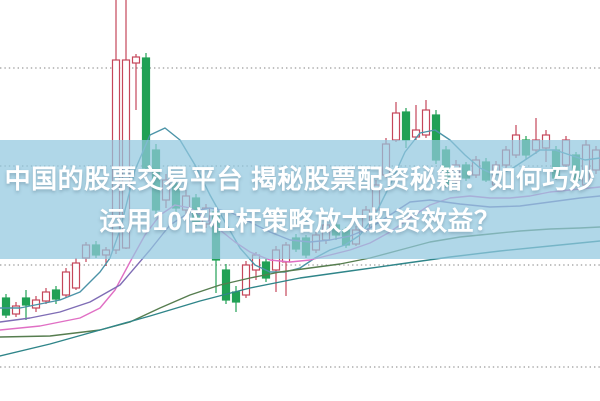 The width and height of the screenshot is (600, 401). I want to click on headline-line2: 运用10倍杠杆策略放大投资效益？, so click(300, 220).